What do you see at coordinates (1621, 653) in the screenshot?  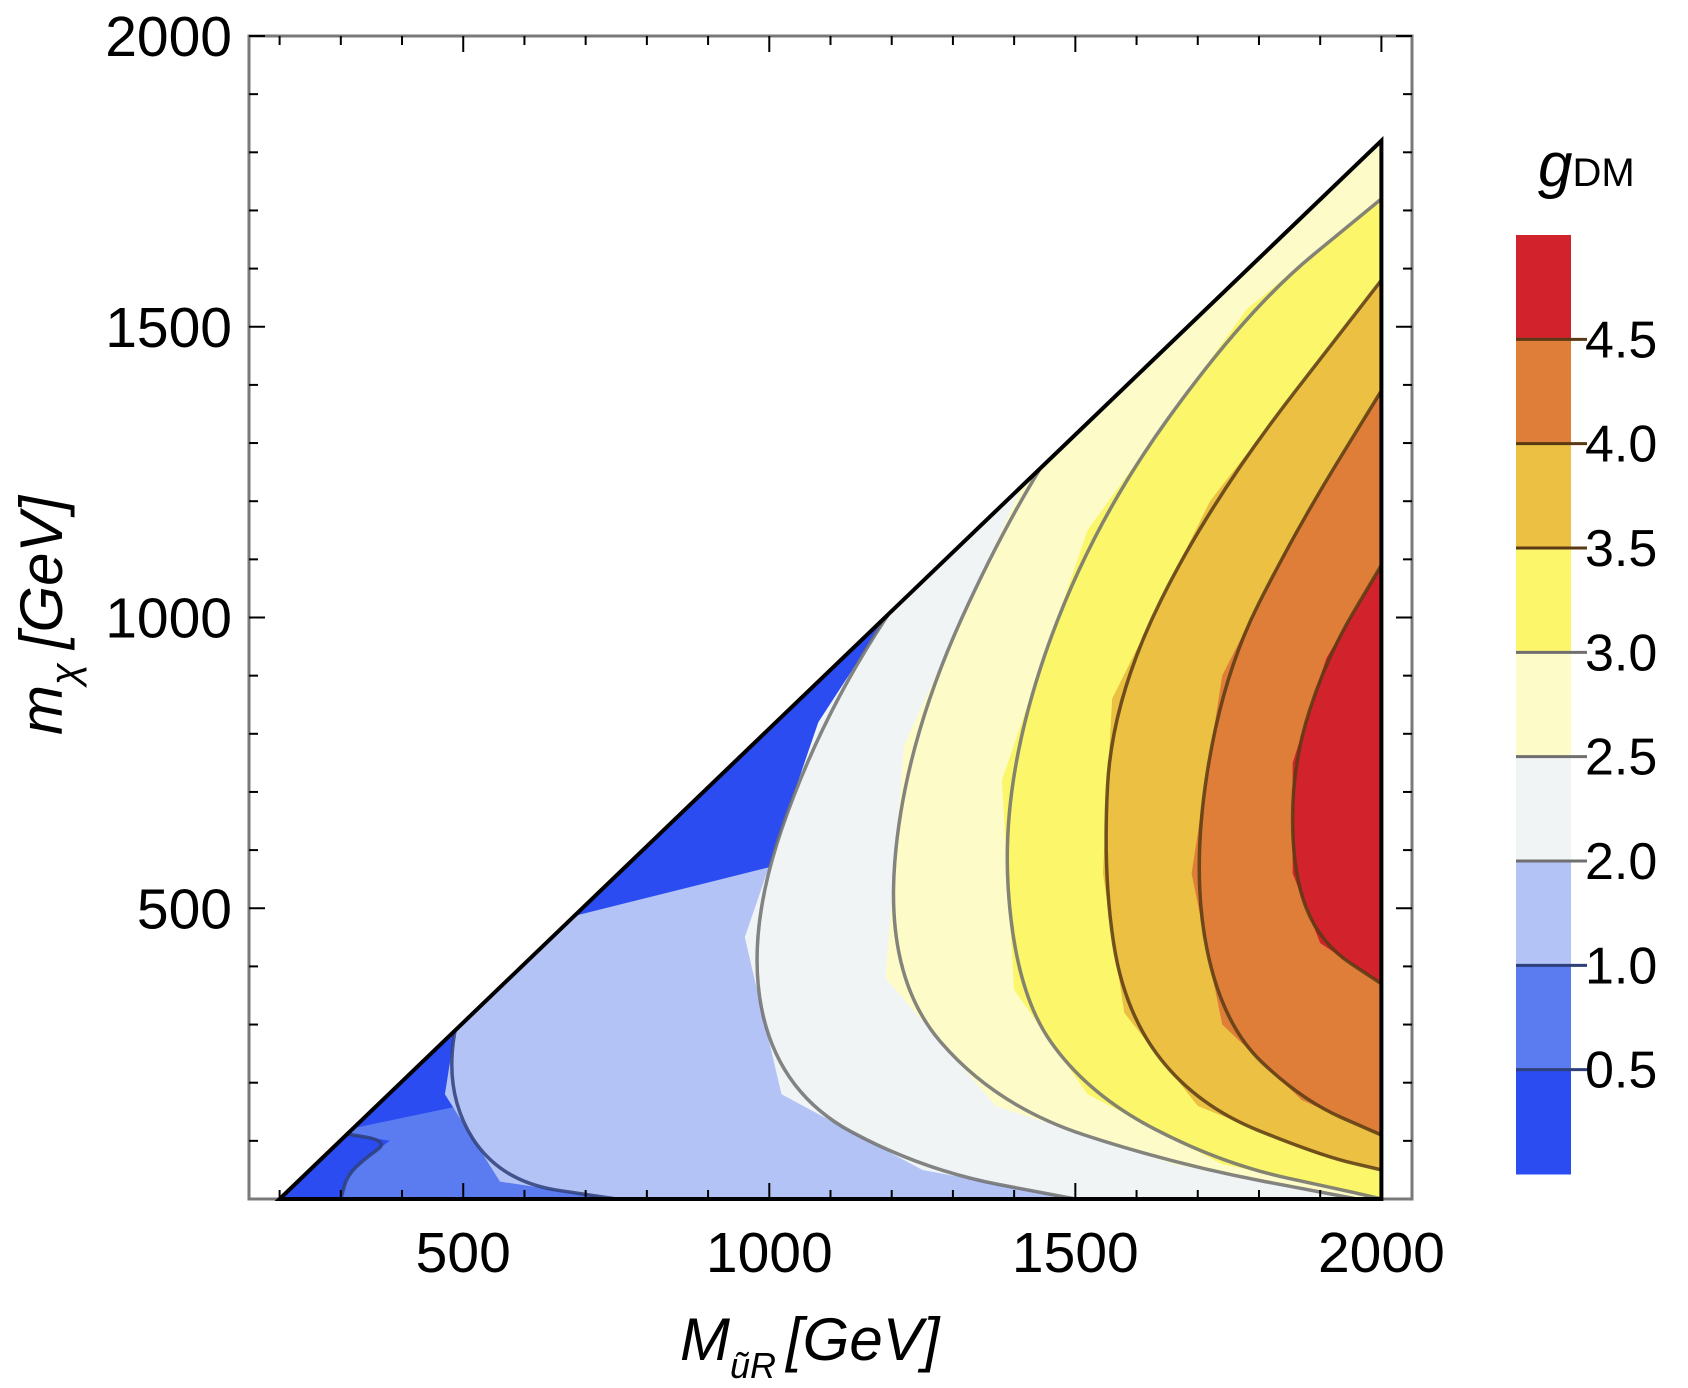 I see `colorbar-tick-label: 3.0` at bounding box center [1621, 653].